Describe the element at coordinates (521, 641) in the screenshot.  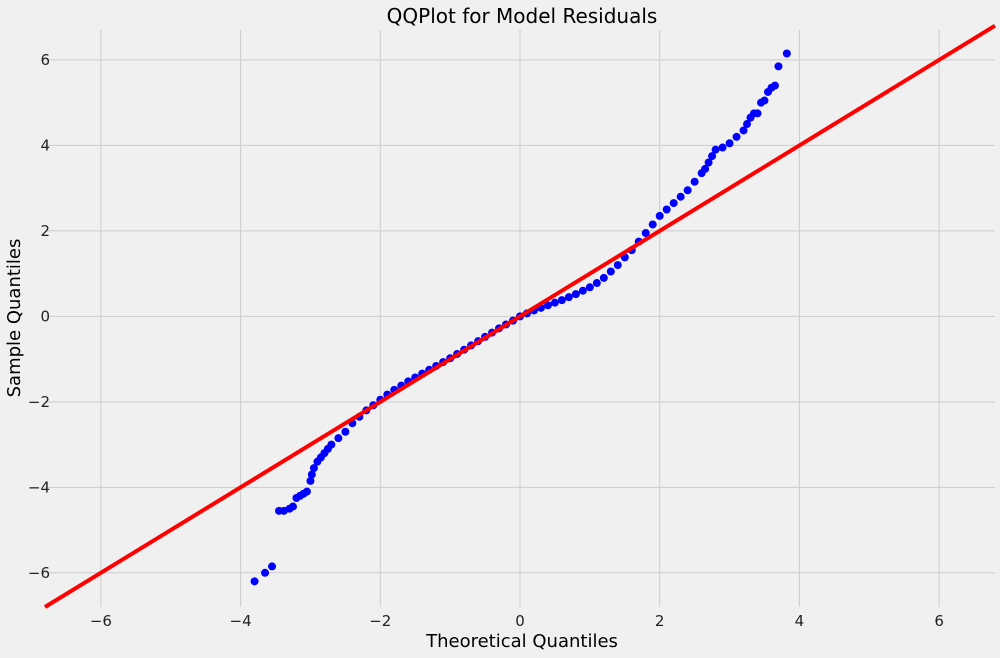
I see `x-axis-label: Theoretical Quantiles` at that location.